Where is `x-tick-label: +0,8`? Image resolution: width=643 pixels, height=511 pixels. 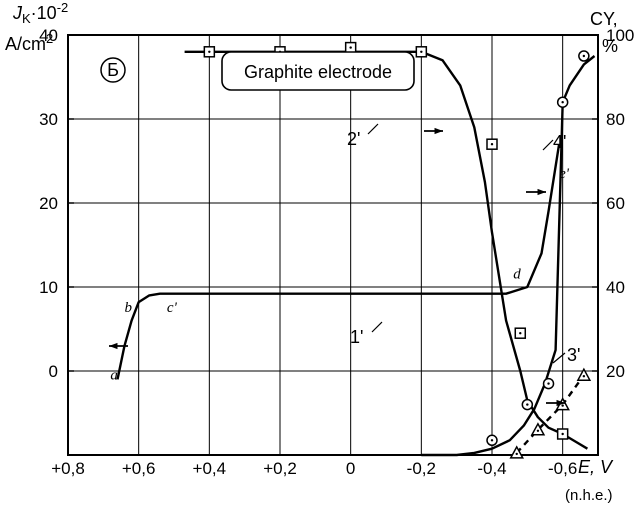
x-tick-label: +0,8 is located at coordinates (68, 468).